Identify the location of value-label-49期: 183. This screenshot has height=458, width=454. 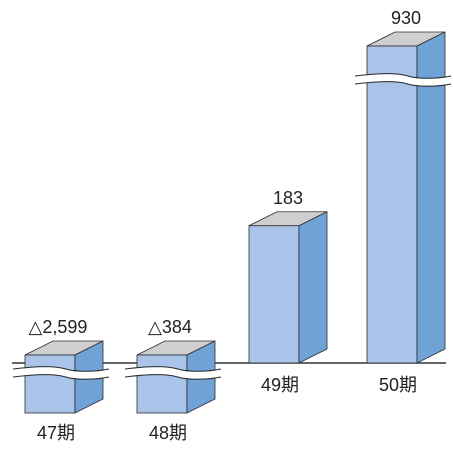
(288, 198).